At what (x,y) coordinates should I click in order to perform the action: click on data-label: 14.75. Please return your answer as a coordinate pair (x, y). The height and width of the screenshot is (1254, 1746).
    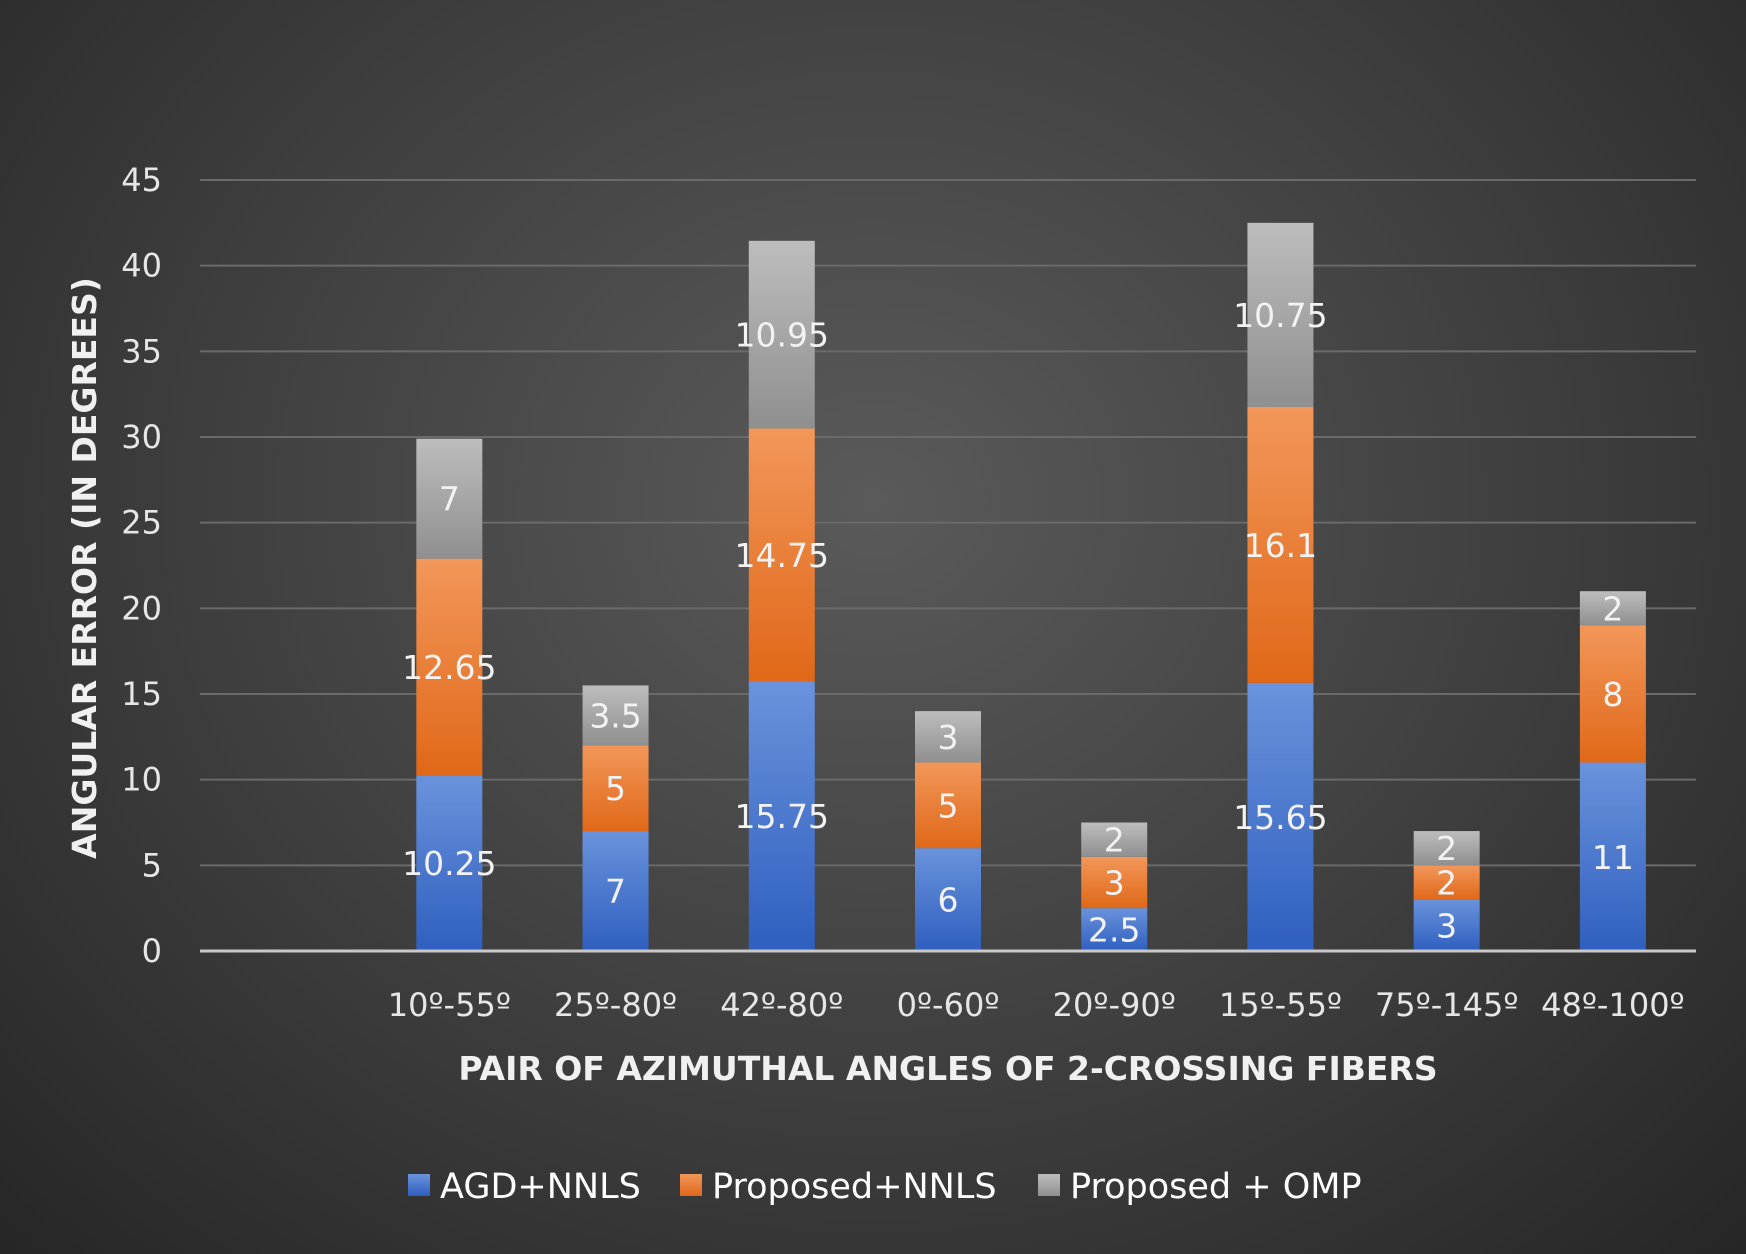
    Looking at the image, I should click on (782, 555).